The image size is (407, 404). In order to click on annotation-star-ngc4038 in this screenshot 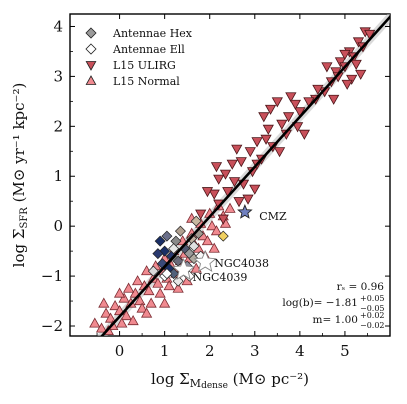, I will do `click(205, 260)`.